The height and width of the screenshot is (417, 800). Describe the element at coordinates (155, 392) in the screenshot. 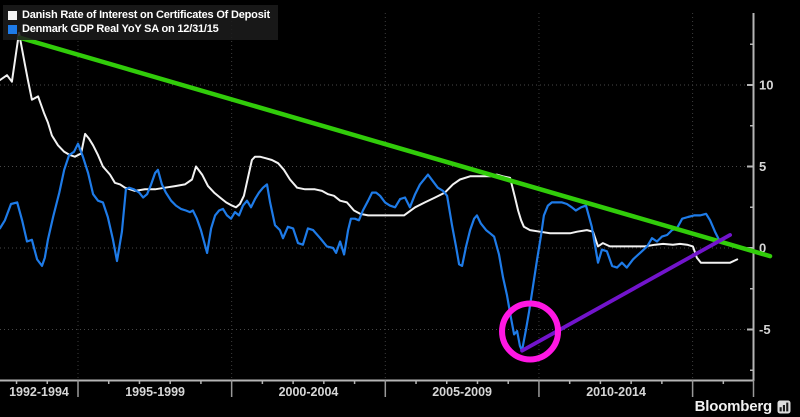

I see `x-axis-label: 1995-1999` at that location.